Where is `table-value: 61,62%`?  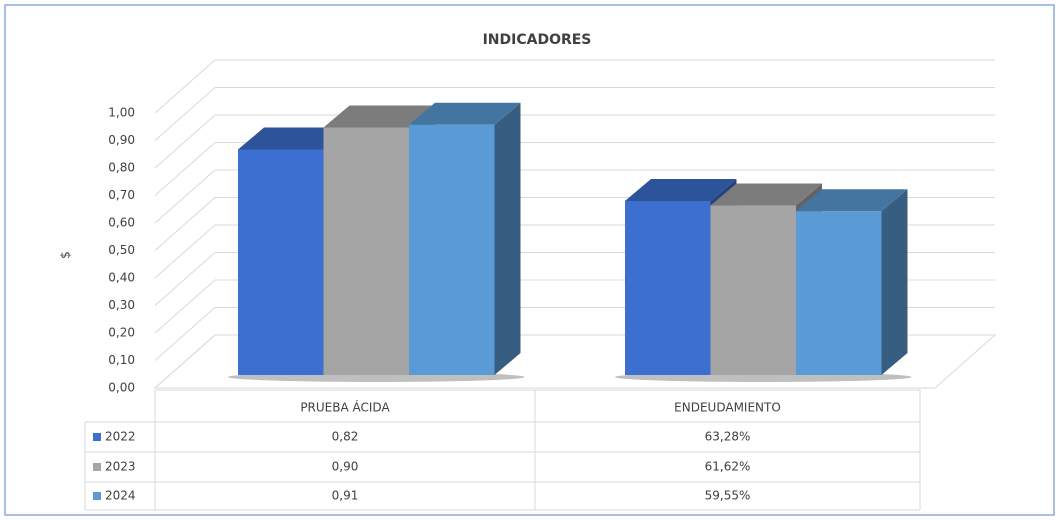 table-value: 61,62% is located at coordinates (728, 467).